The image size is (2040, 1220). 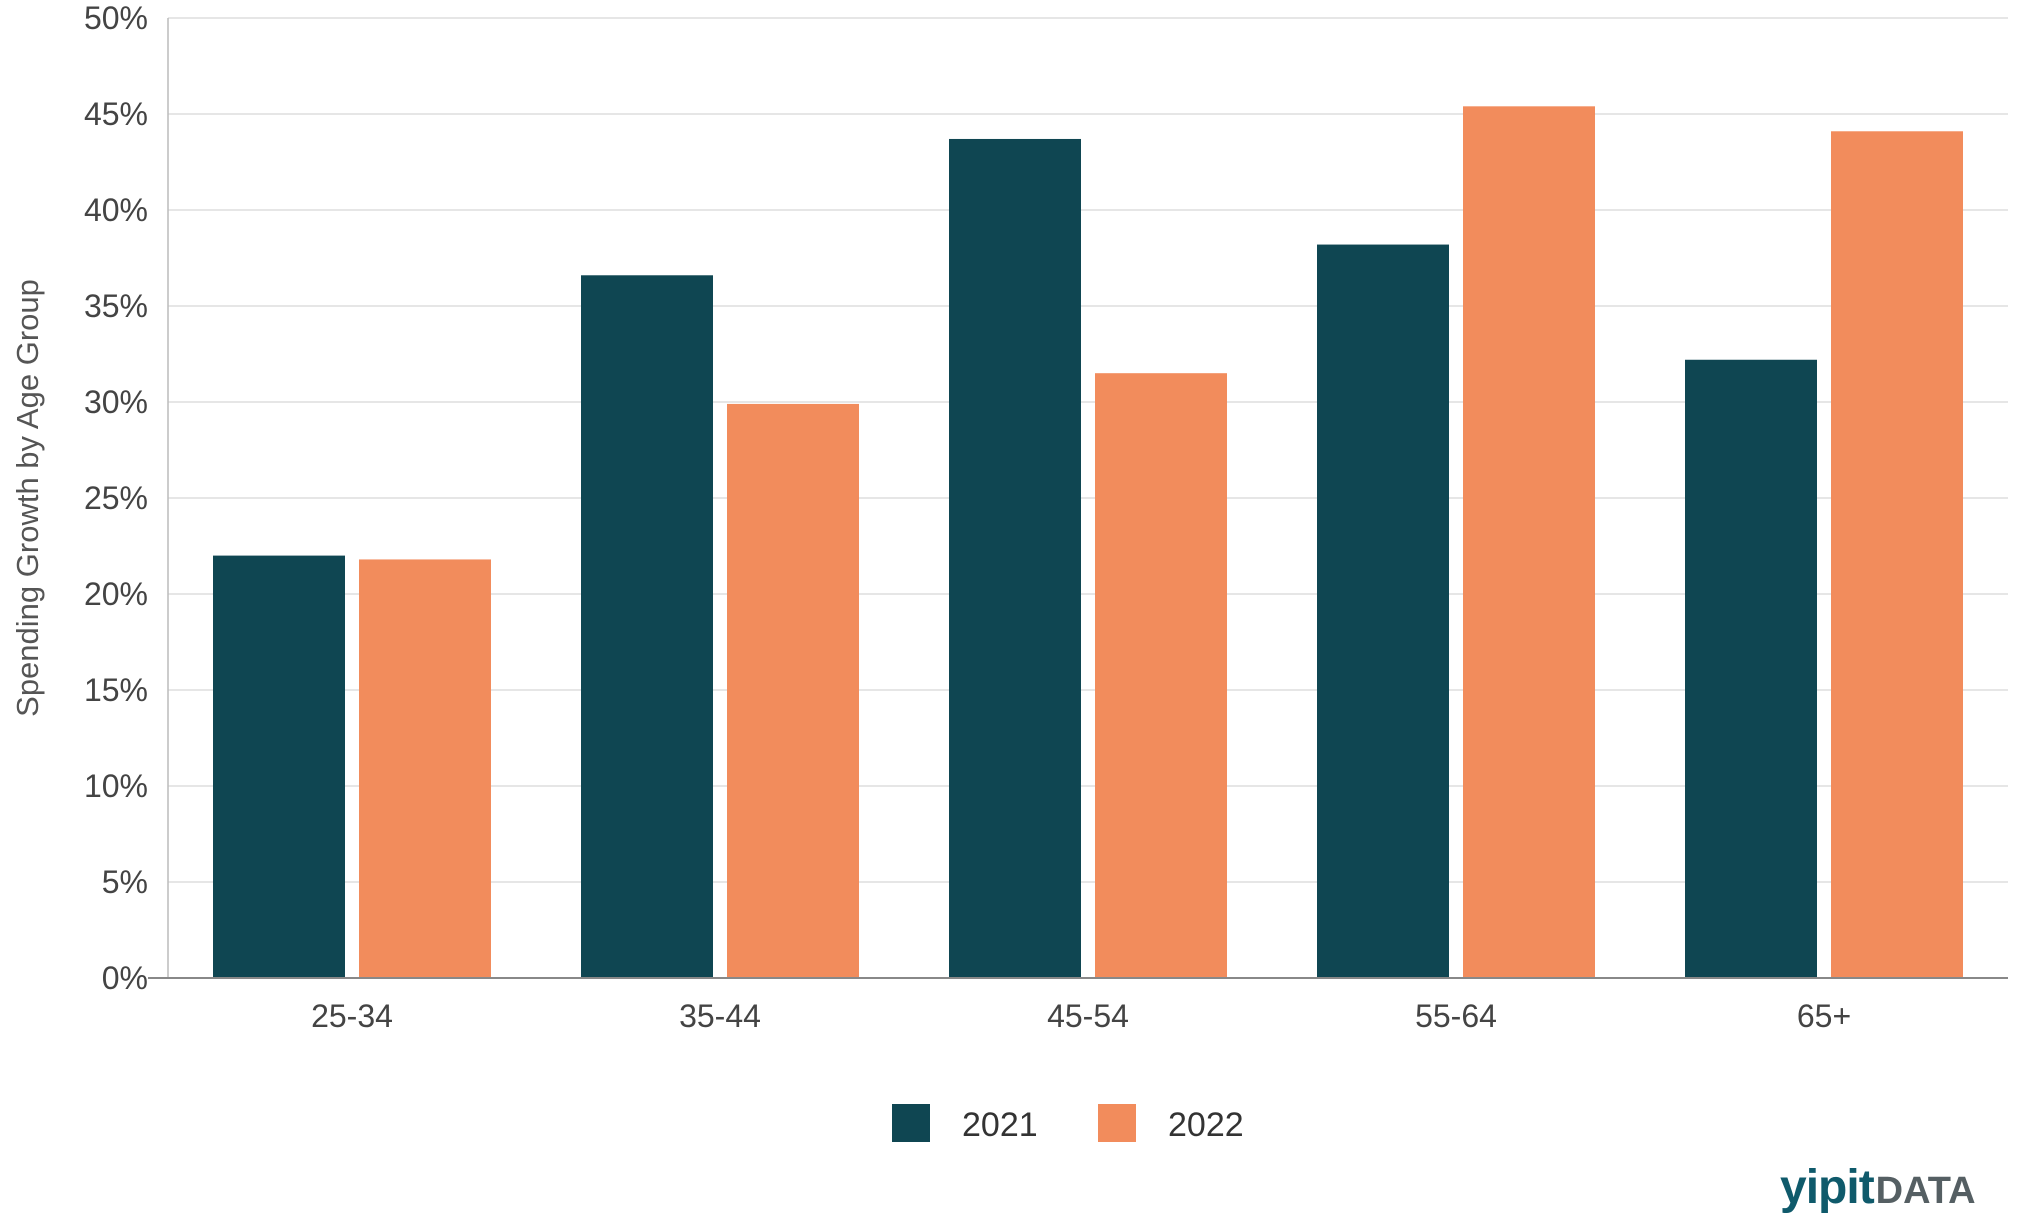 I want to click on y-tick-label: 25%, so click(x=116, y=498).